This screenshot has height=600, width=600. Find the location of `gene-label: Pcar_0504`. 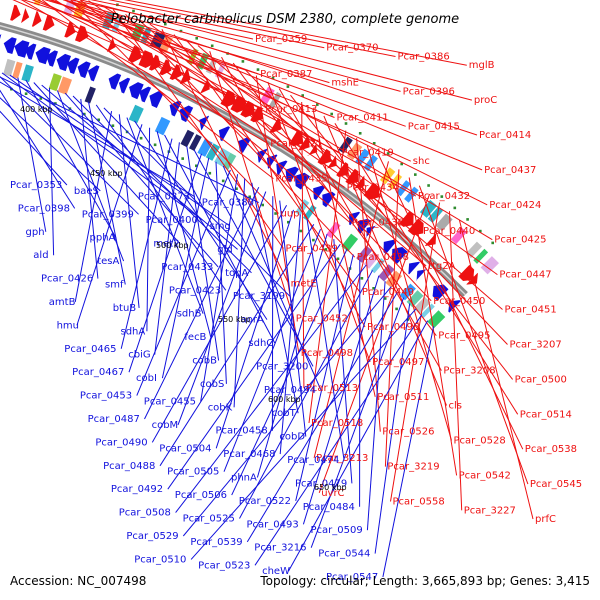

gene-label: Pcar_0504 is located at coordinates (185, 448).